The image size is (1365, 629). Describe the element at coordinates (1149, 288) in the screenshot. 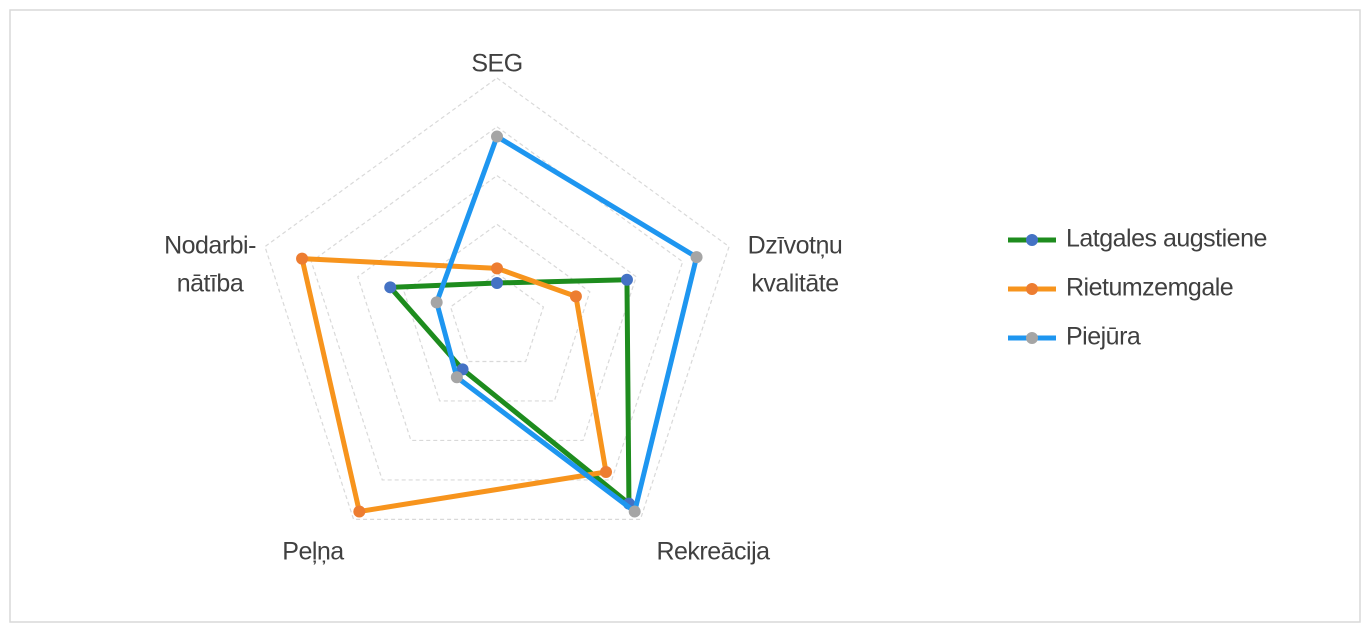

I see `legend-label: Rietumzemgale` at that location.